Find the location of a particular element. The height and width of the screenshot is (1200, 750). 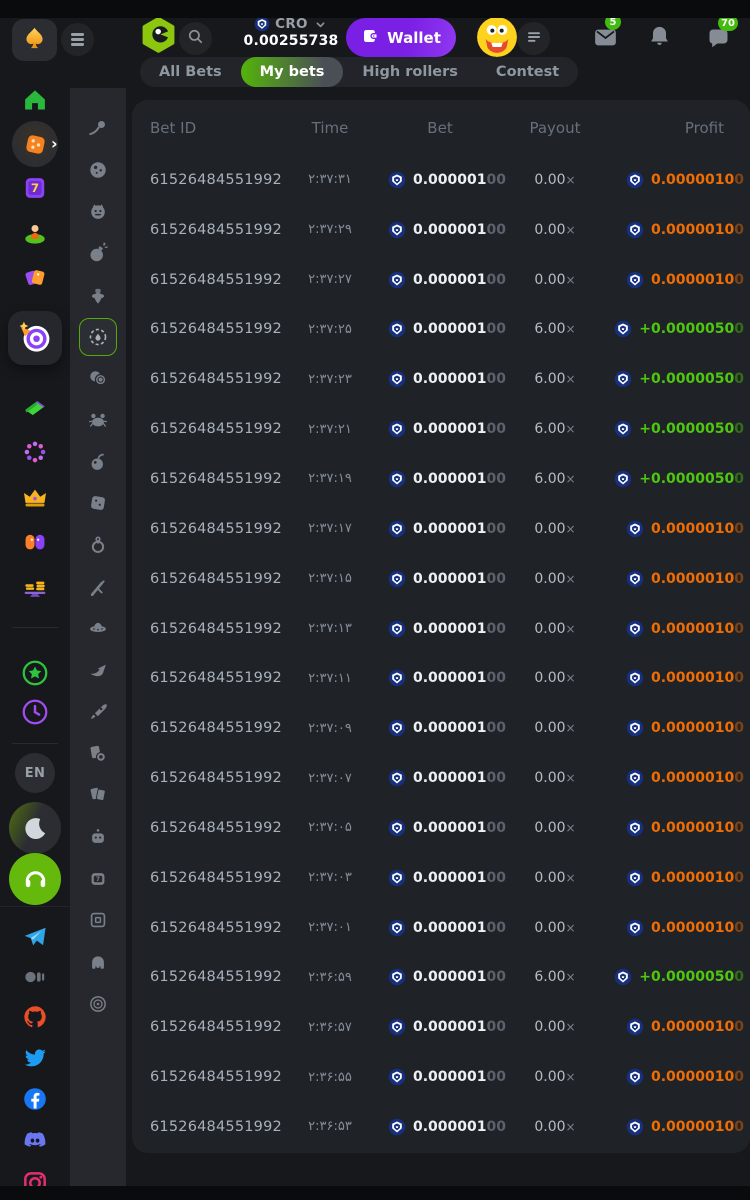

rail-item-moon-ball is located at coordinates (98, 170).